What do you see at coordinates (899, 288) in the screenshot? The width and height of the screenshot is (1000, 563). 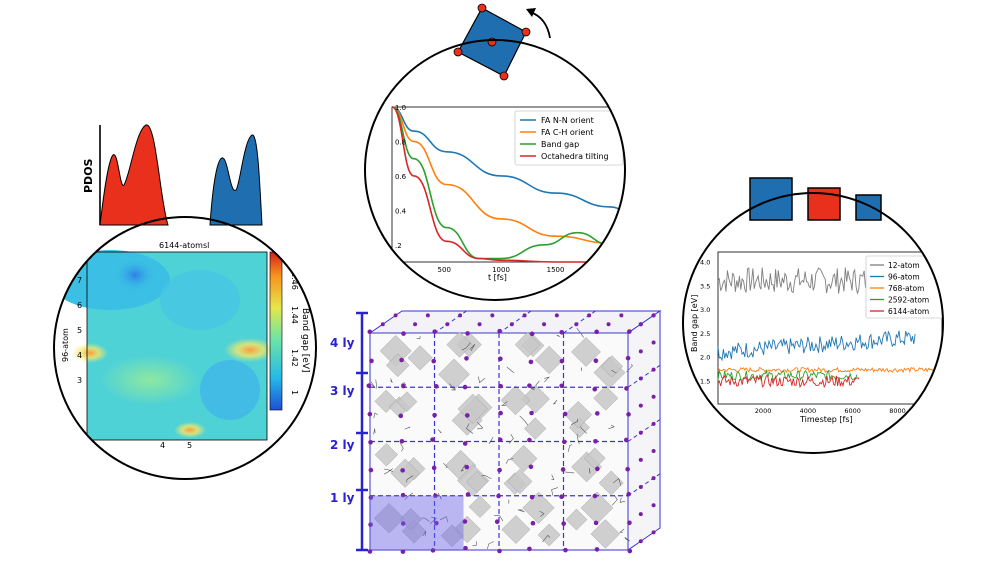 I see `bandgap-legend-items: 12-atom 96-atom 768-atom 2592-atom 6144-atom` at bounding box center [899, 288].